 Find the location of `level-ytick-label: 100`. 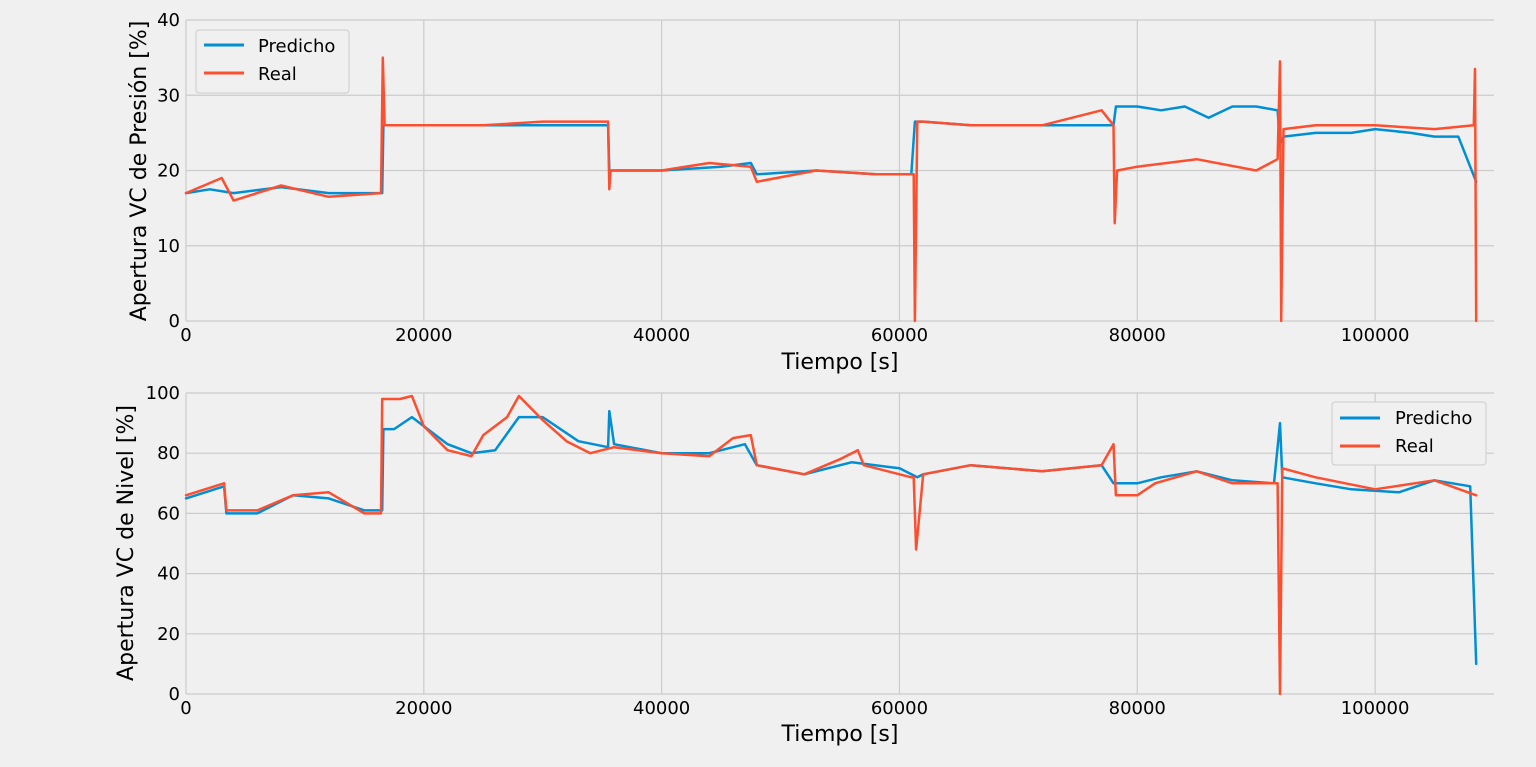

level-ytick-label: 100 is located at coordinates (163, 393).